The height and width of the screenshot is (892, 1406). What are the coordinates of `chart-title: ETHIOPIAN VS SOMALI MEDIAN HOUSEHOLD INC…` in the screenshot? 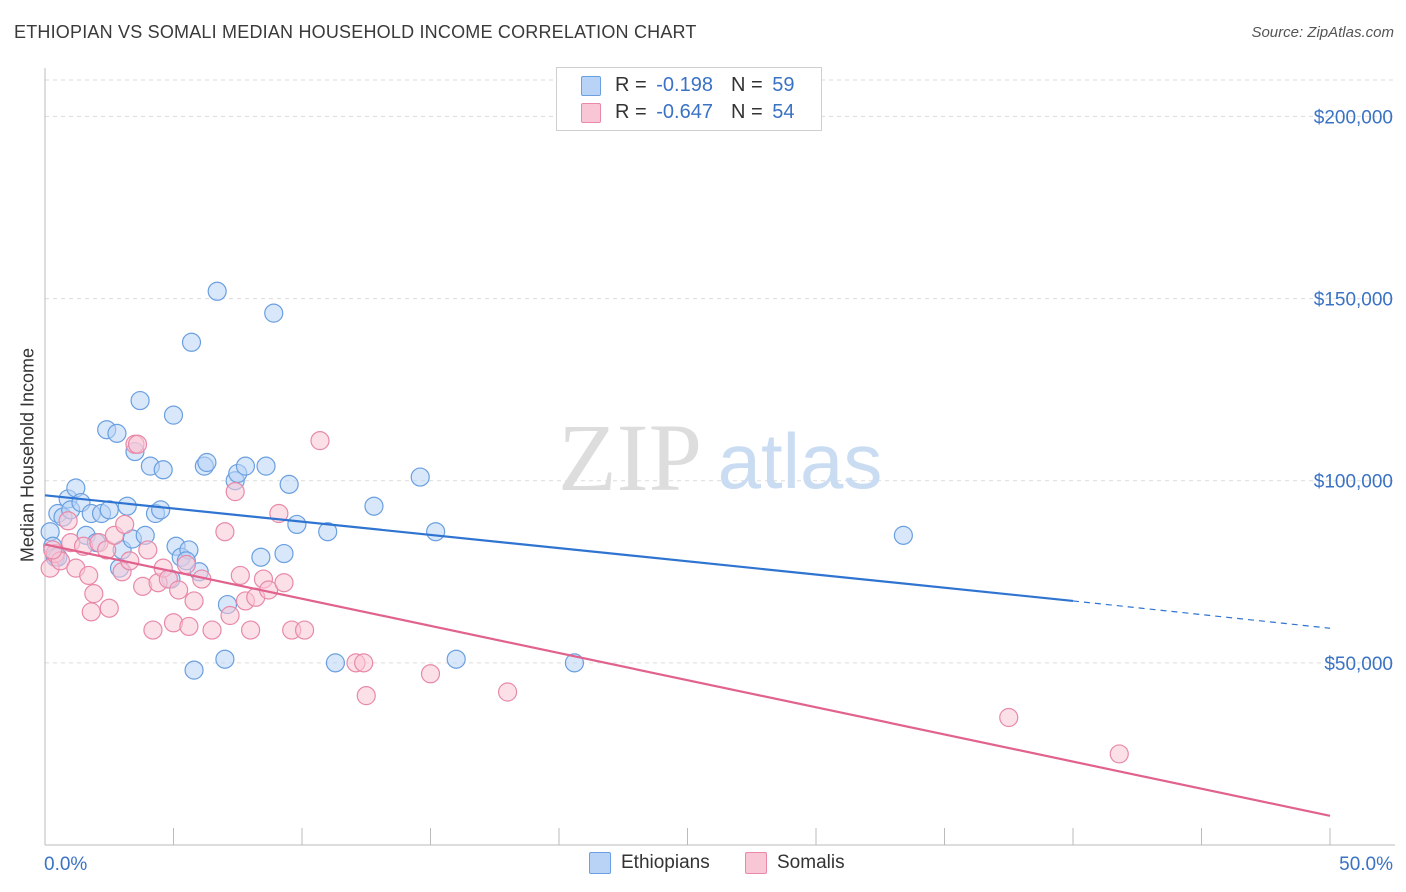 It's located at (355, 32).